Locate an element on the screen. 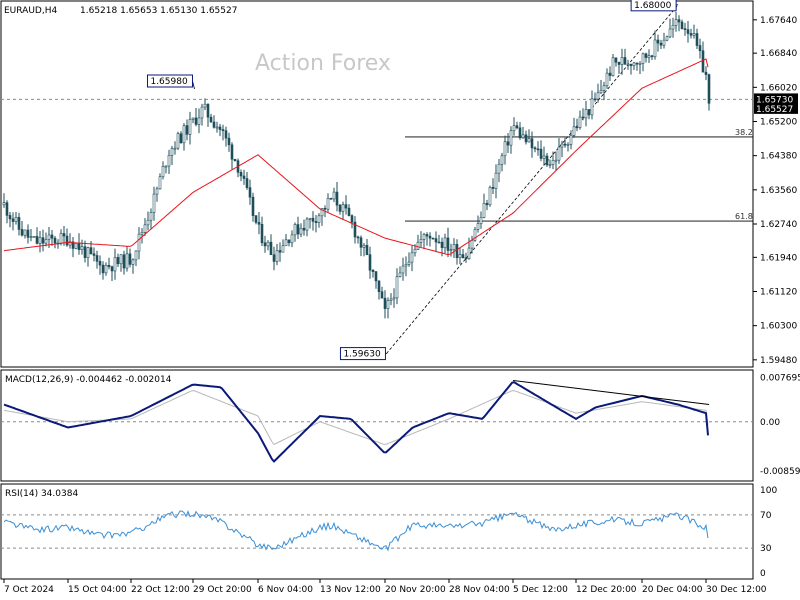 The width and height of the screenshot is (800, 600). current-price-tag is located at coordinates (776, 108).